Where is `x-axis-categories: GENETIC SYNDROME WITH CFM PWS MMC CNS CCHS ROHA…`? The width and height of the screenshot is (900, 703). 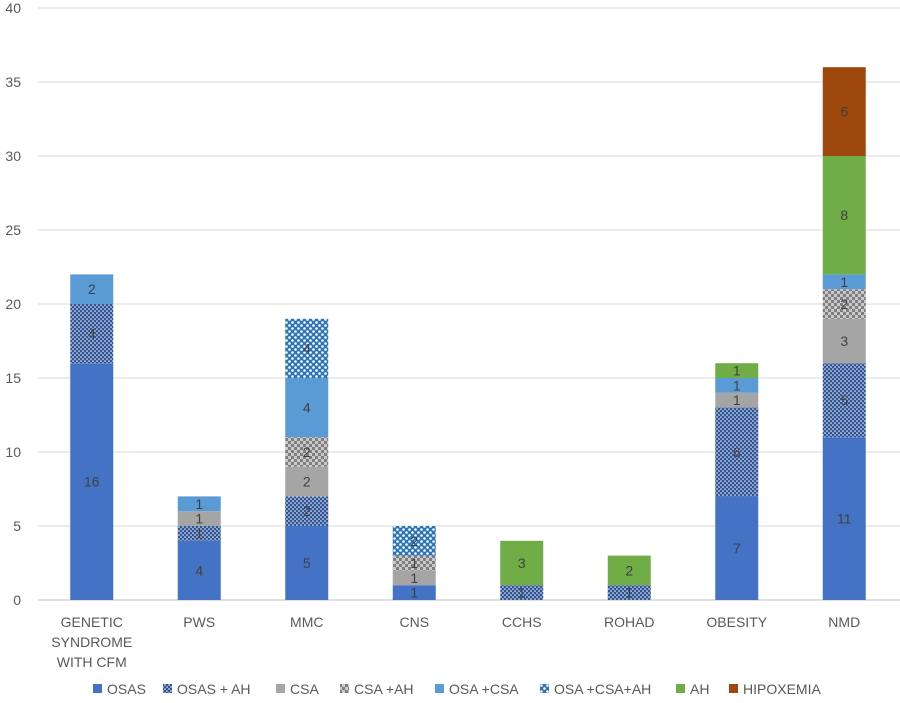
x-axis-categories: GENETIC SYNDROME WITH CFM PWS MMC CNS CCHS ROHA… is located at coordinates (455, 642).